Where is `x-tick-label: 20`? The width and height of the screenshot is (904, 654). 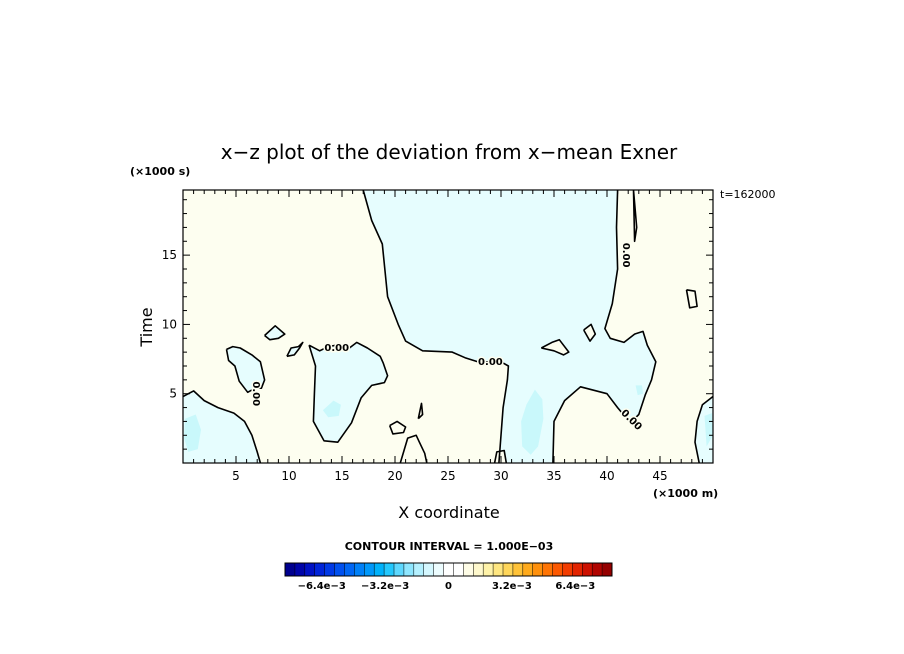
x-tick-label: 20 is located at coordinates (394, 476).